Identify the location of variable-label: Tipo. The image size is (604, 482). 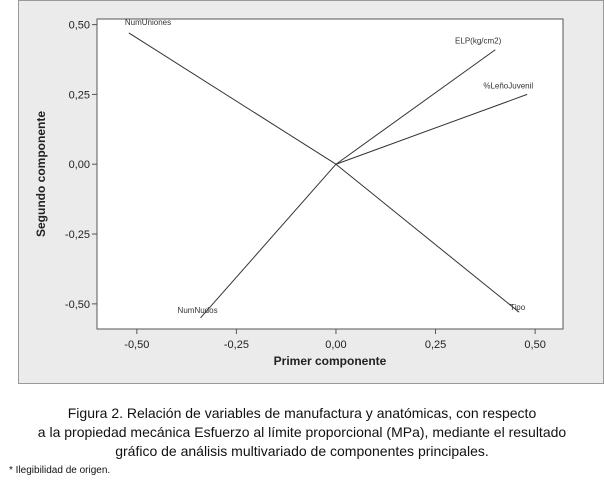
(518, 307).